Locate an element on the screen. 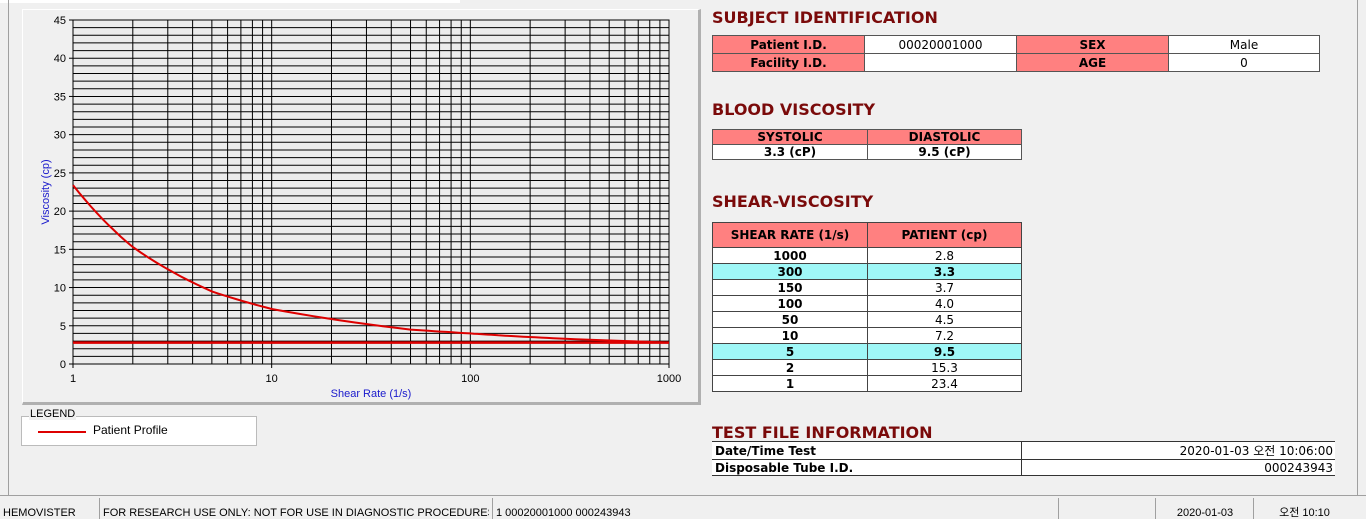  blood-title: BLOOD VISCOSITY is located at coordinates (793, 109).